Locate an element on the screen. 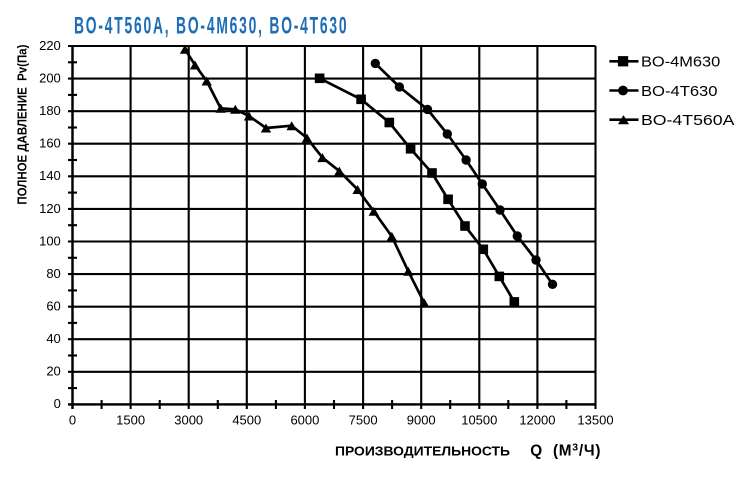 Image resolution: width=739 pixels, height=485 pixels. svg-text: ПОЛНОЕ ДАВЛЕНИЕ Pv(Па) is located at coordinates (22, 125).